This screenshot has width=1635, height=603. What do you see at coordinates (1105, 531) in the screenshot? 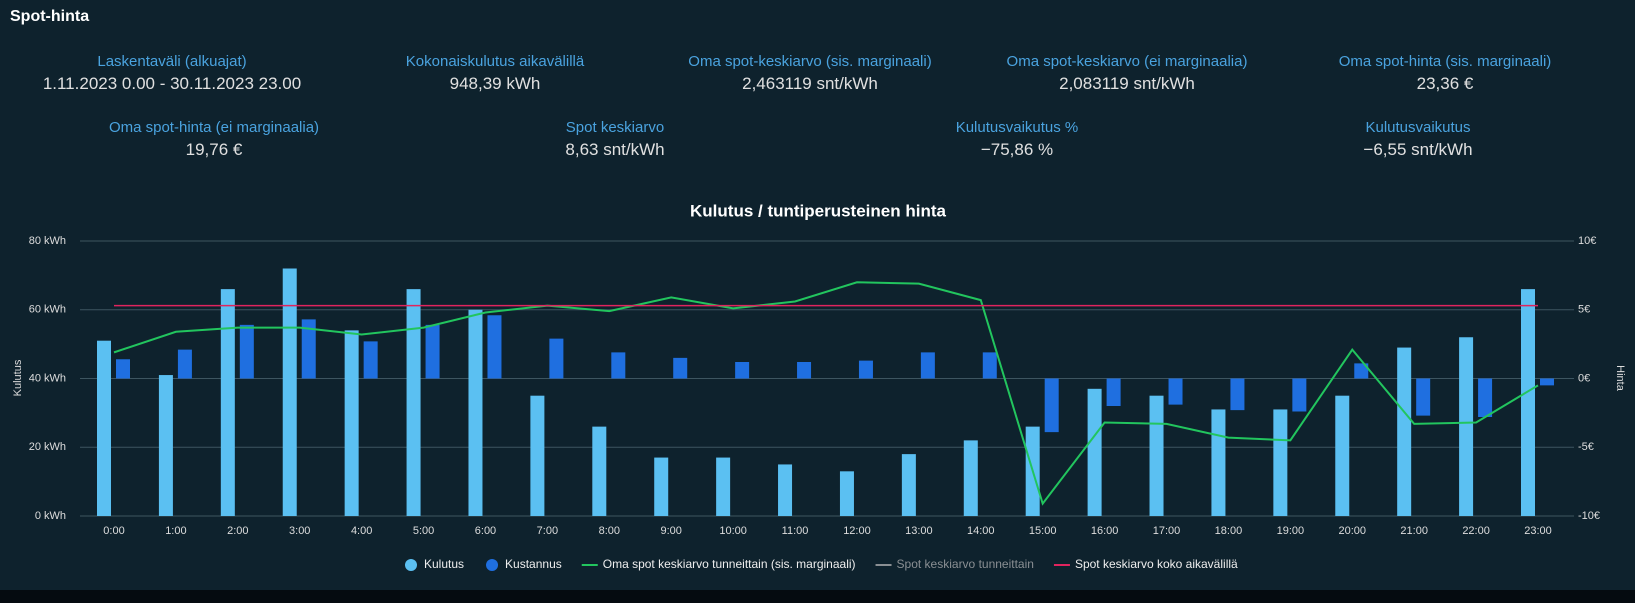
I see `x-tick-label: 16:00` at bounding box center [1105, 531].